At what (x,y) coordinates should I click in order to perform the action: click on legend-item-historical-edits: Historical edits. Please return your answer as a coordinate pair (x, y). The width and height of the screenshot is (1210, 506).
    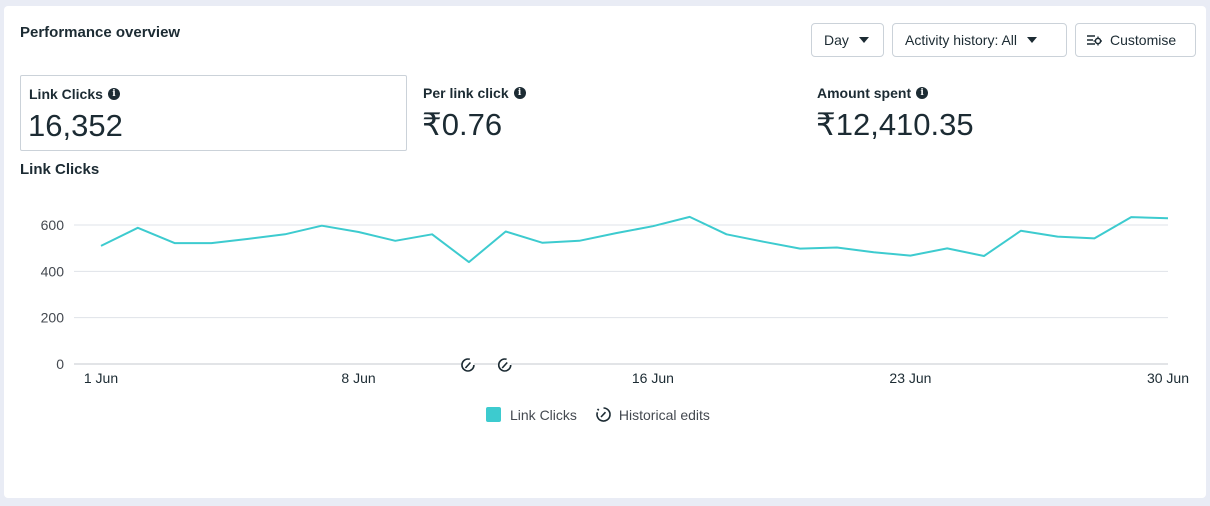
    Looking at the image, I should click on (652, 414).